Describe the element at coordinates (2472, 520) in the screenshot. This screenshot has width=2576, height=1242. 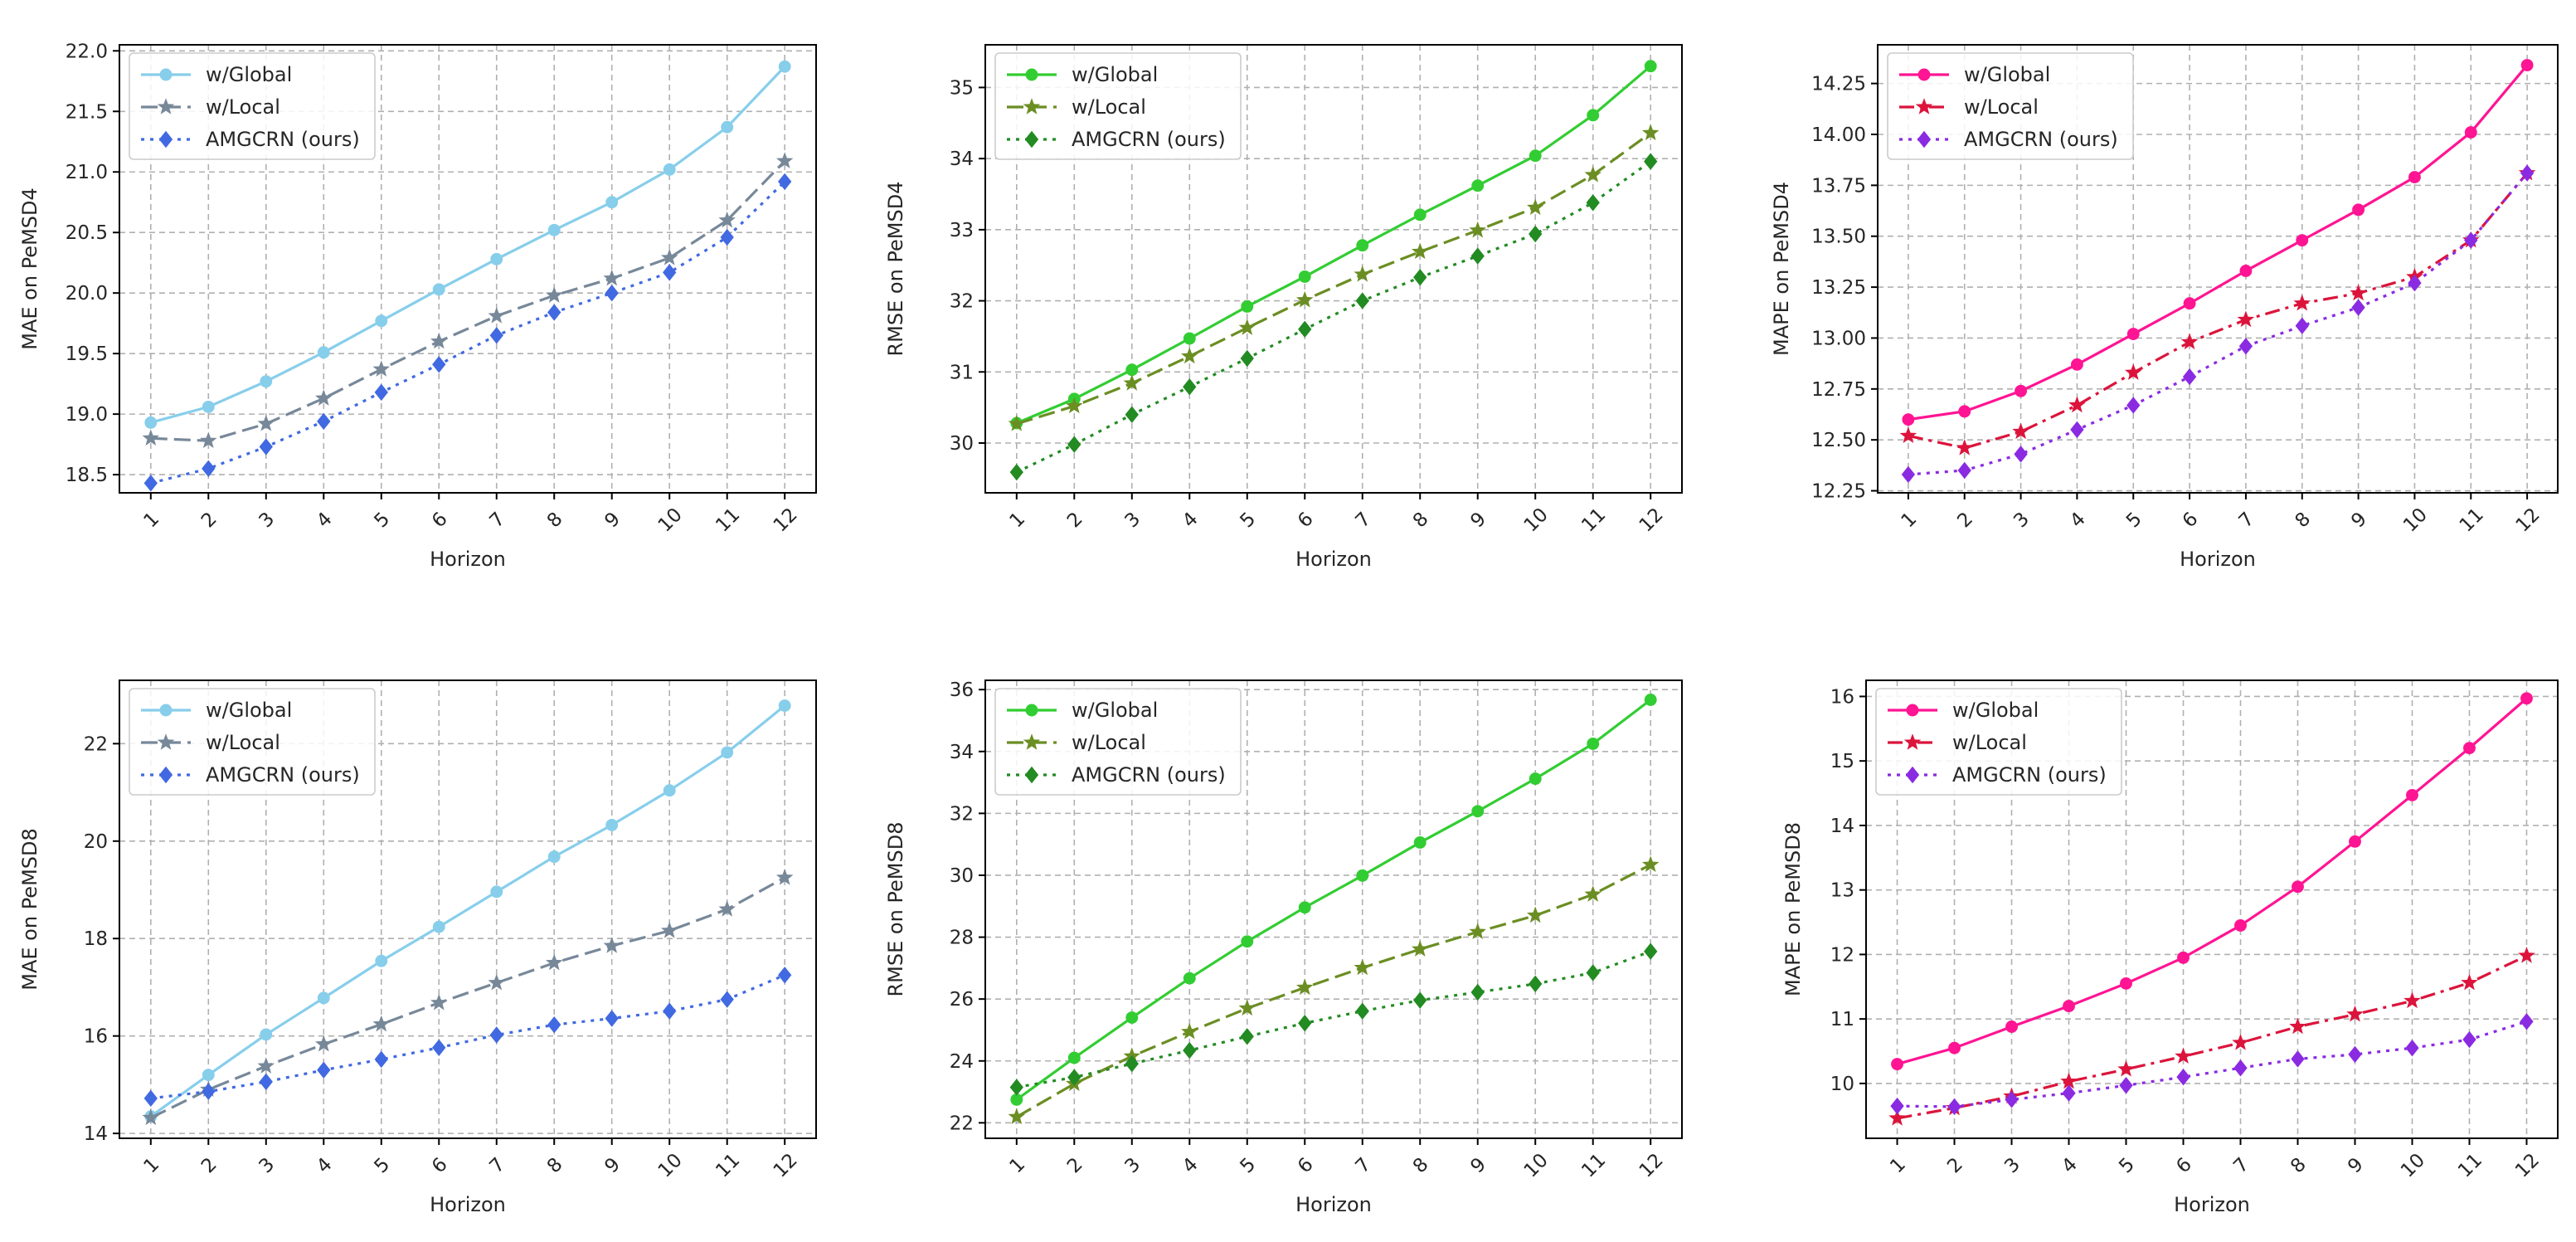
I see `x-tick-label: 11` at that location.